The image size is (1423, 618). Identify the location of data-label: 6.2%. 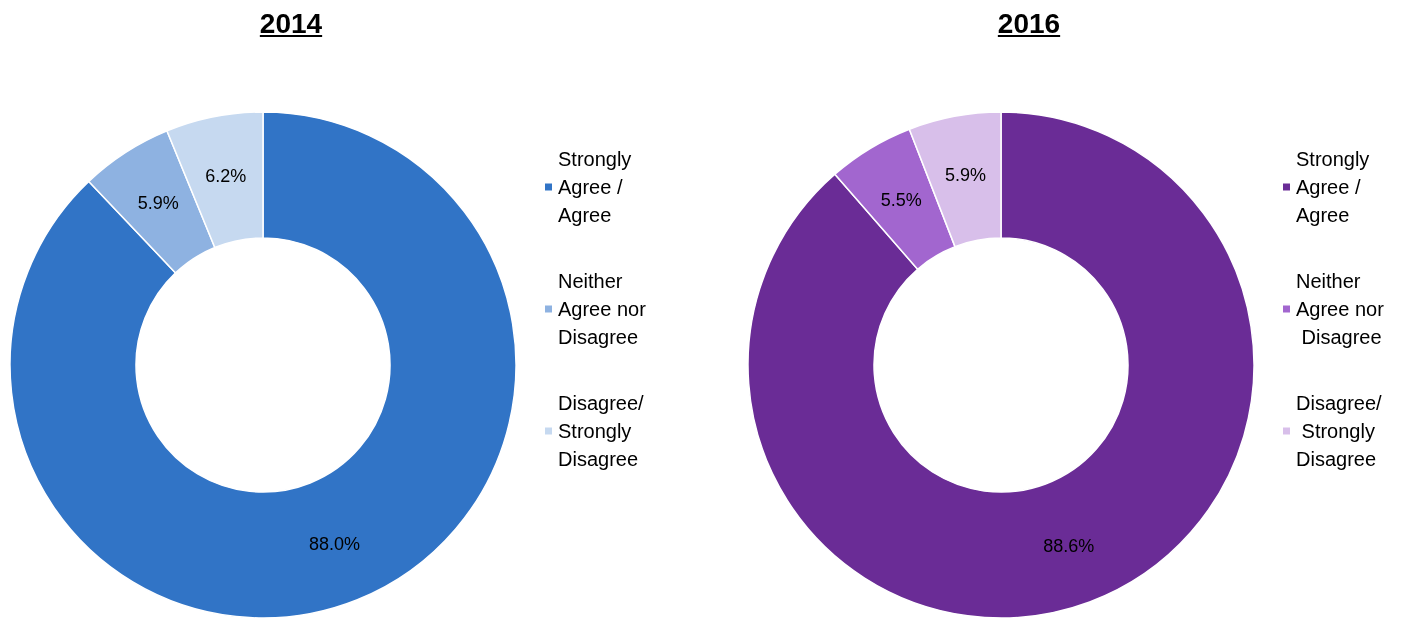
(226, 175).